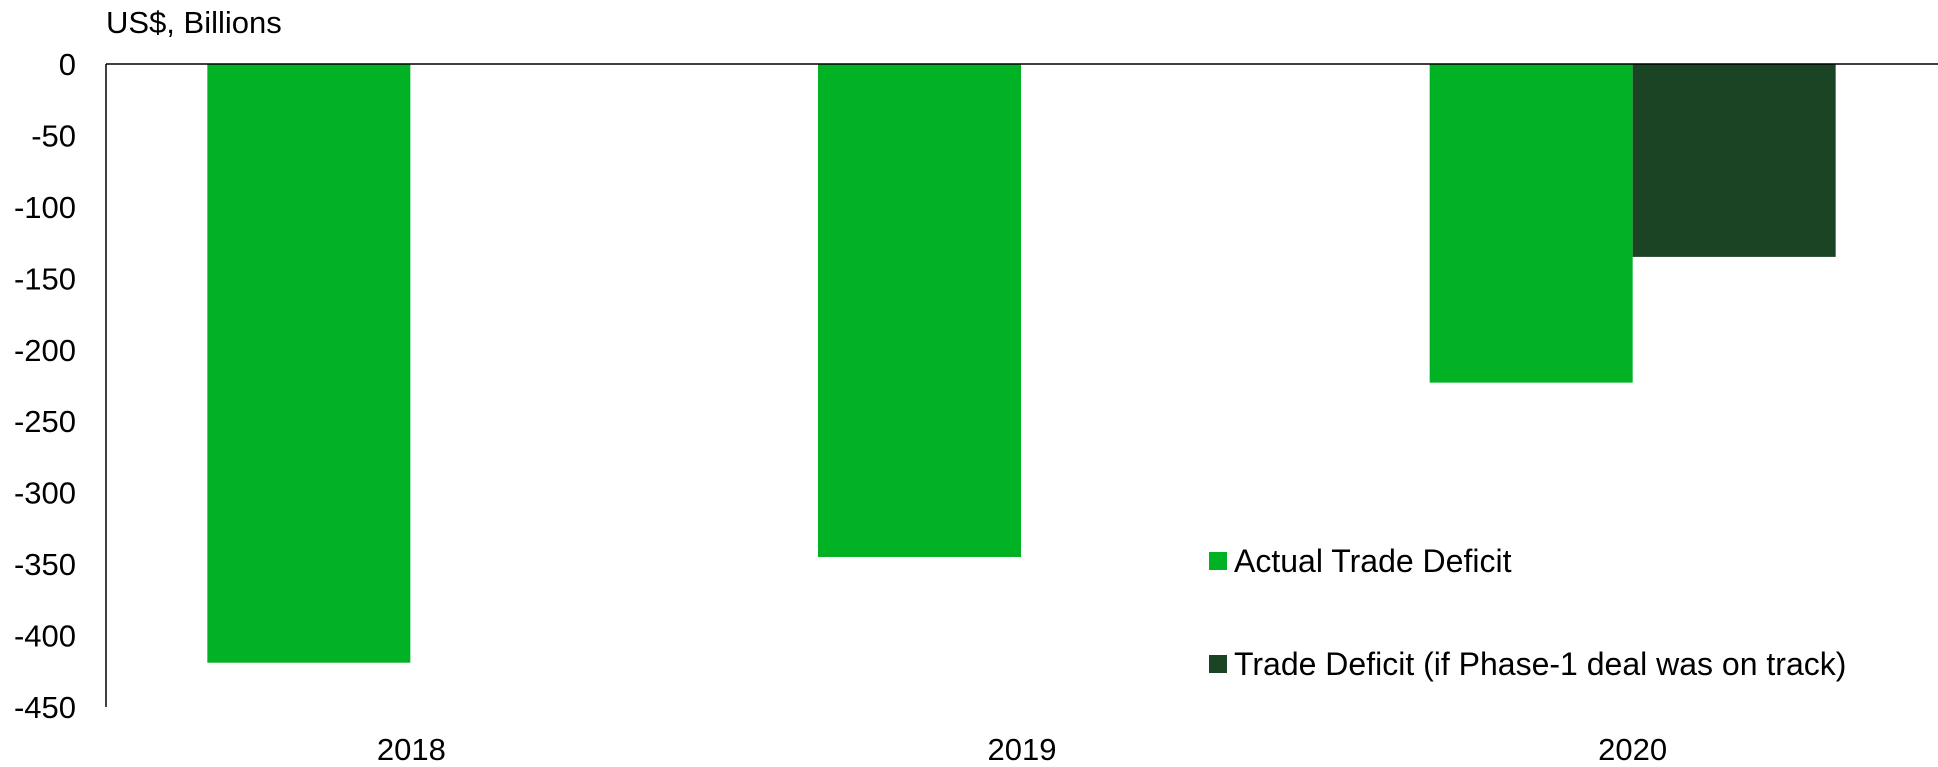  I want to click on x-axis-categories: 2018 2019 2020, so click(1022, 749).